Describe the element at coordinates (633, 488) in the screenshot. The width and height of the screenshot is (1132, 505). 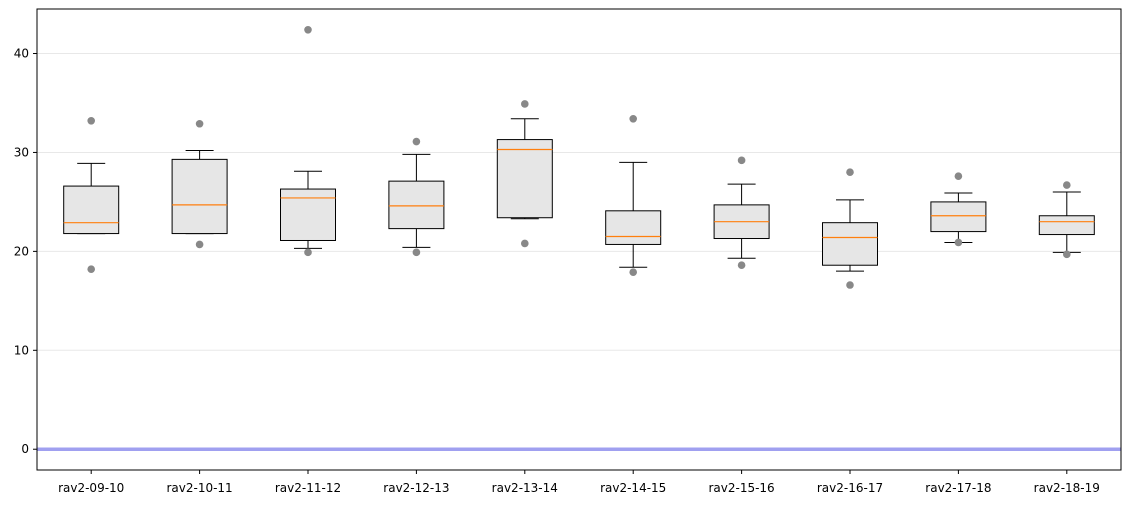
I see `x-tick-label: rav2-14-15` at that location.